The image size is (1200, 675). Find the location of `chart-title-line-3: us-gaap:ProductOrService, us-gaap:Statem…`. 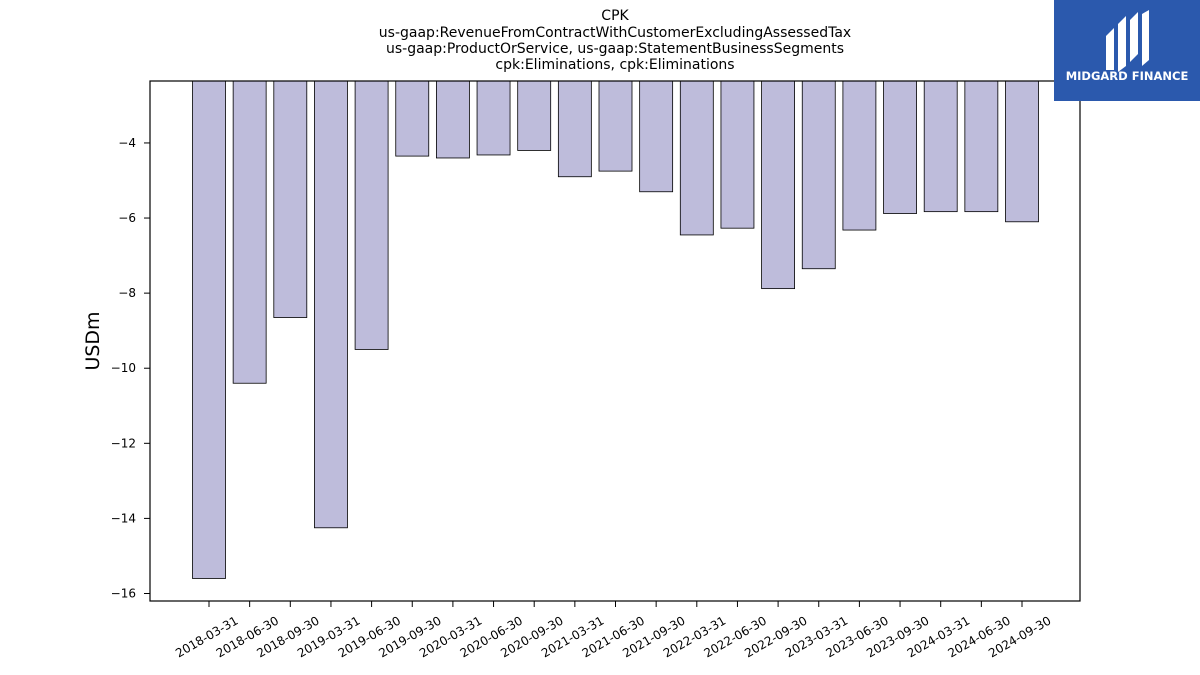

chart-title-line-3: us-gaap:ProductOrService, us-gaap:Statem… is located at coordinates (615, 49).